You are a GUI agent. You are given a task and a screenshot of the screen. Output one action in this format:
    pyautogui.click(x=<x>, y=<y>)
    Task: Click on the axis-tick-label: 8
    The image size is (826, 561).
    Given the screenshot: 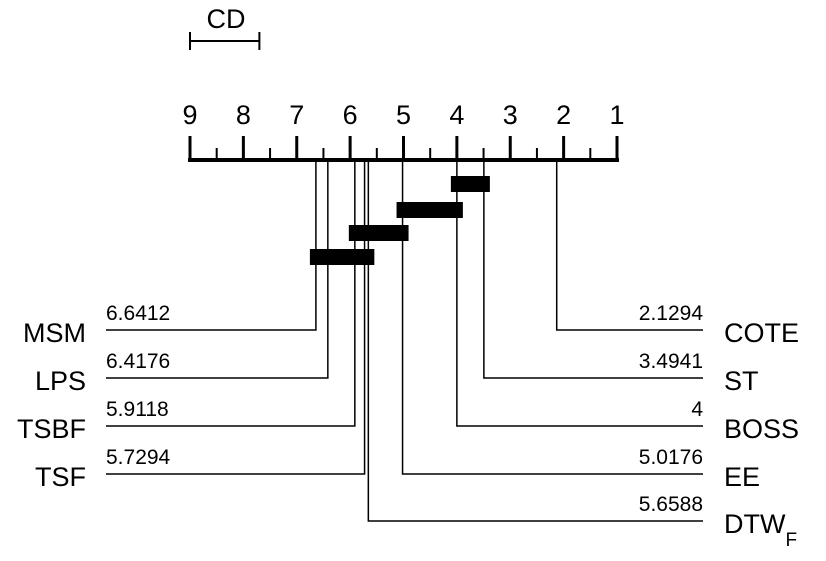 What is the action you would take?
    pyautogui.click(x=243, y=115)
    